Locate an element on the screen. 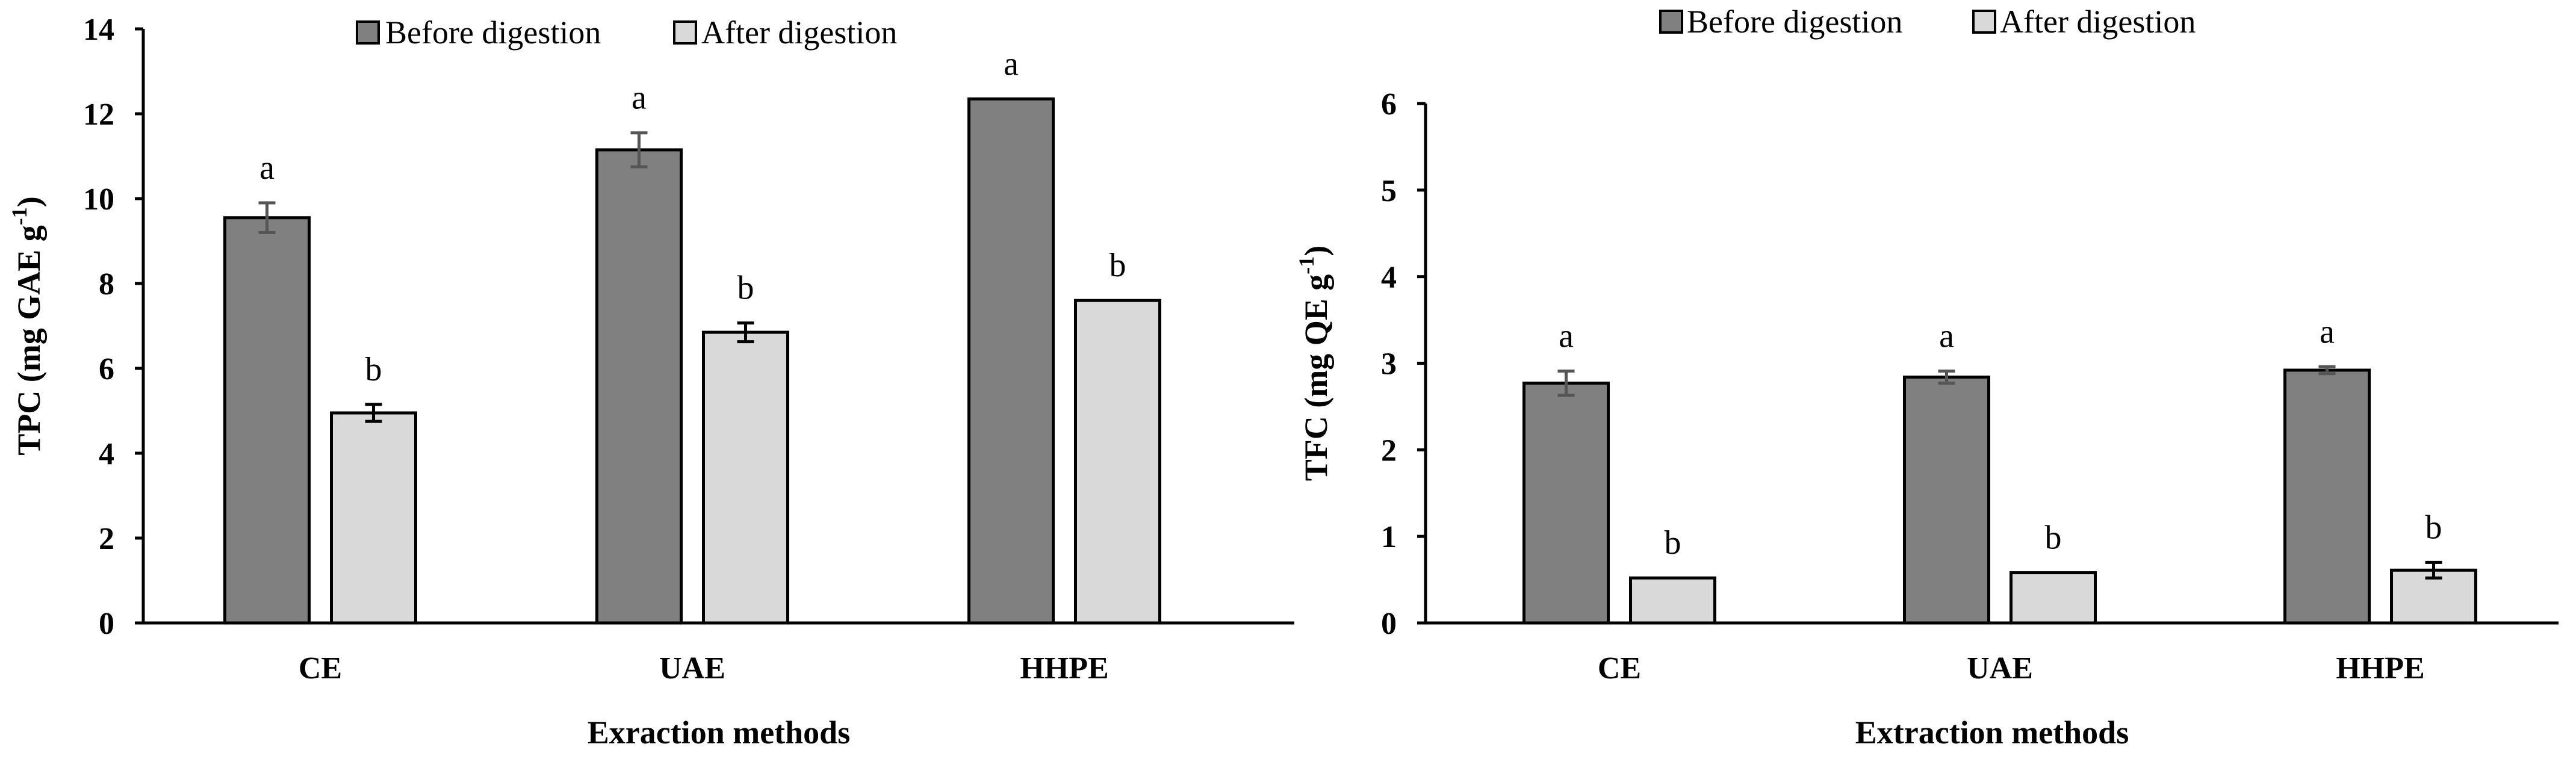  tpc-y-tick-label: 6 is located at coordinates (106, 369).